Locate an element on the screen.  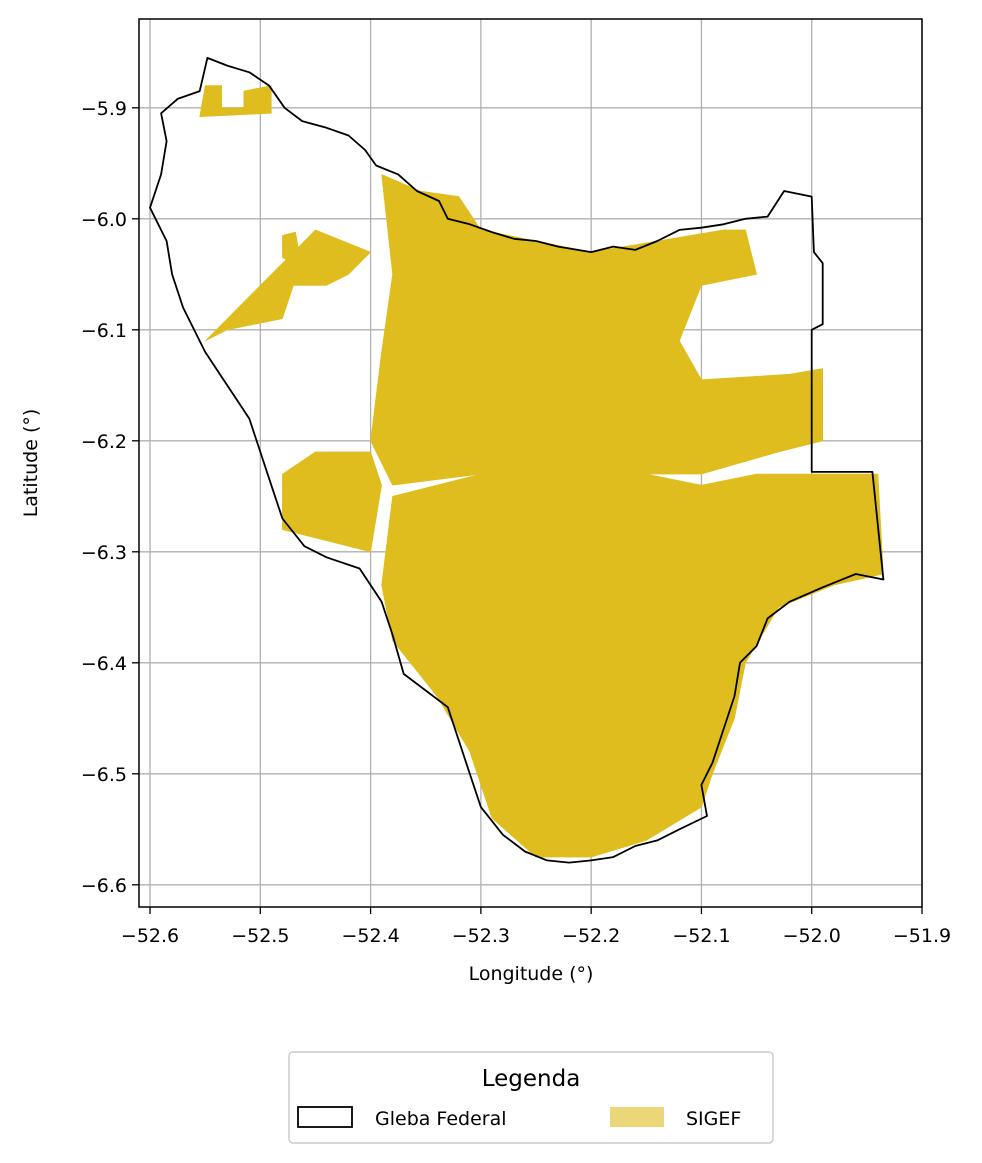
x-tick-label: −52.2 is located at coordinates (591, 936).